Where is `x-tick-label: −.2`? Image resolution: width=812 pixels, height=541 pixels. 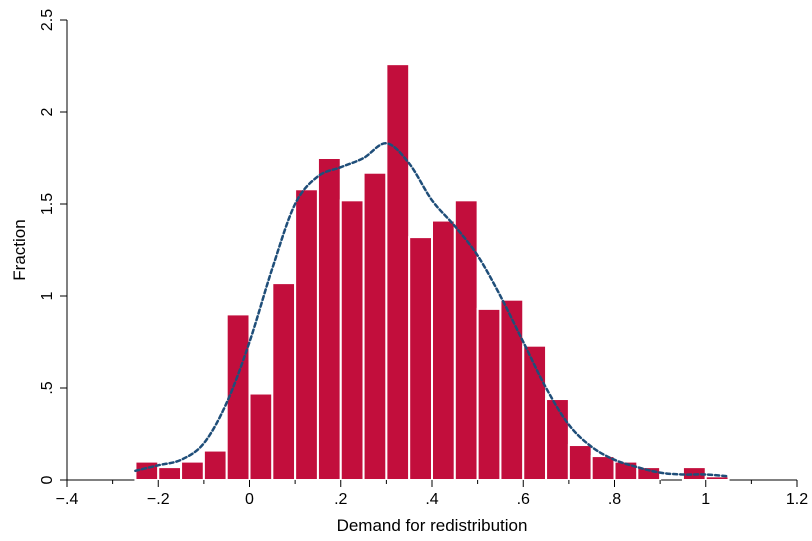
x-tick-label: −.2 is located at coordinates (158, 499).